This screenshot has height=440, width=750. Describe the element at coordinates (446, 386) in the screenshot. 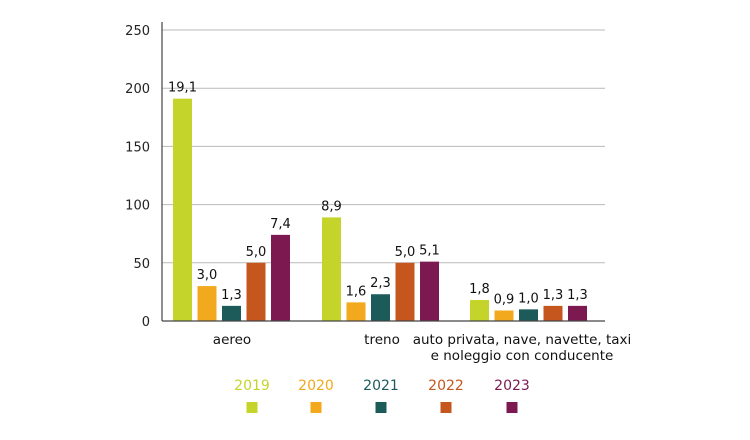

I see `legend-label-2022: 2022` at that location.